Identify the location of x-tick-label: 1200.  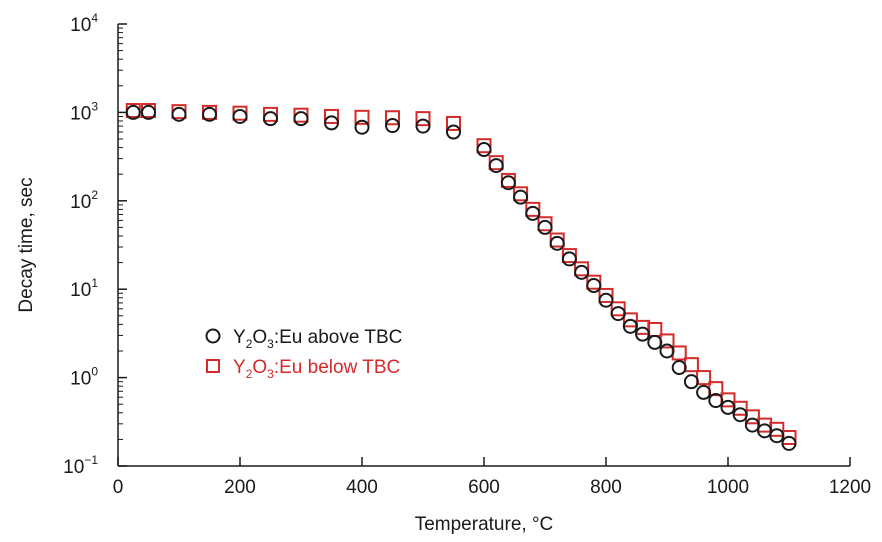
(850, 487).